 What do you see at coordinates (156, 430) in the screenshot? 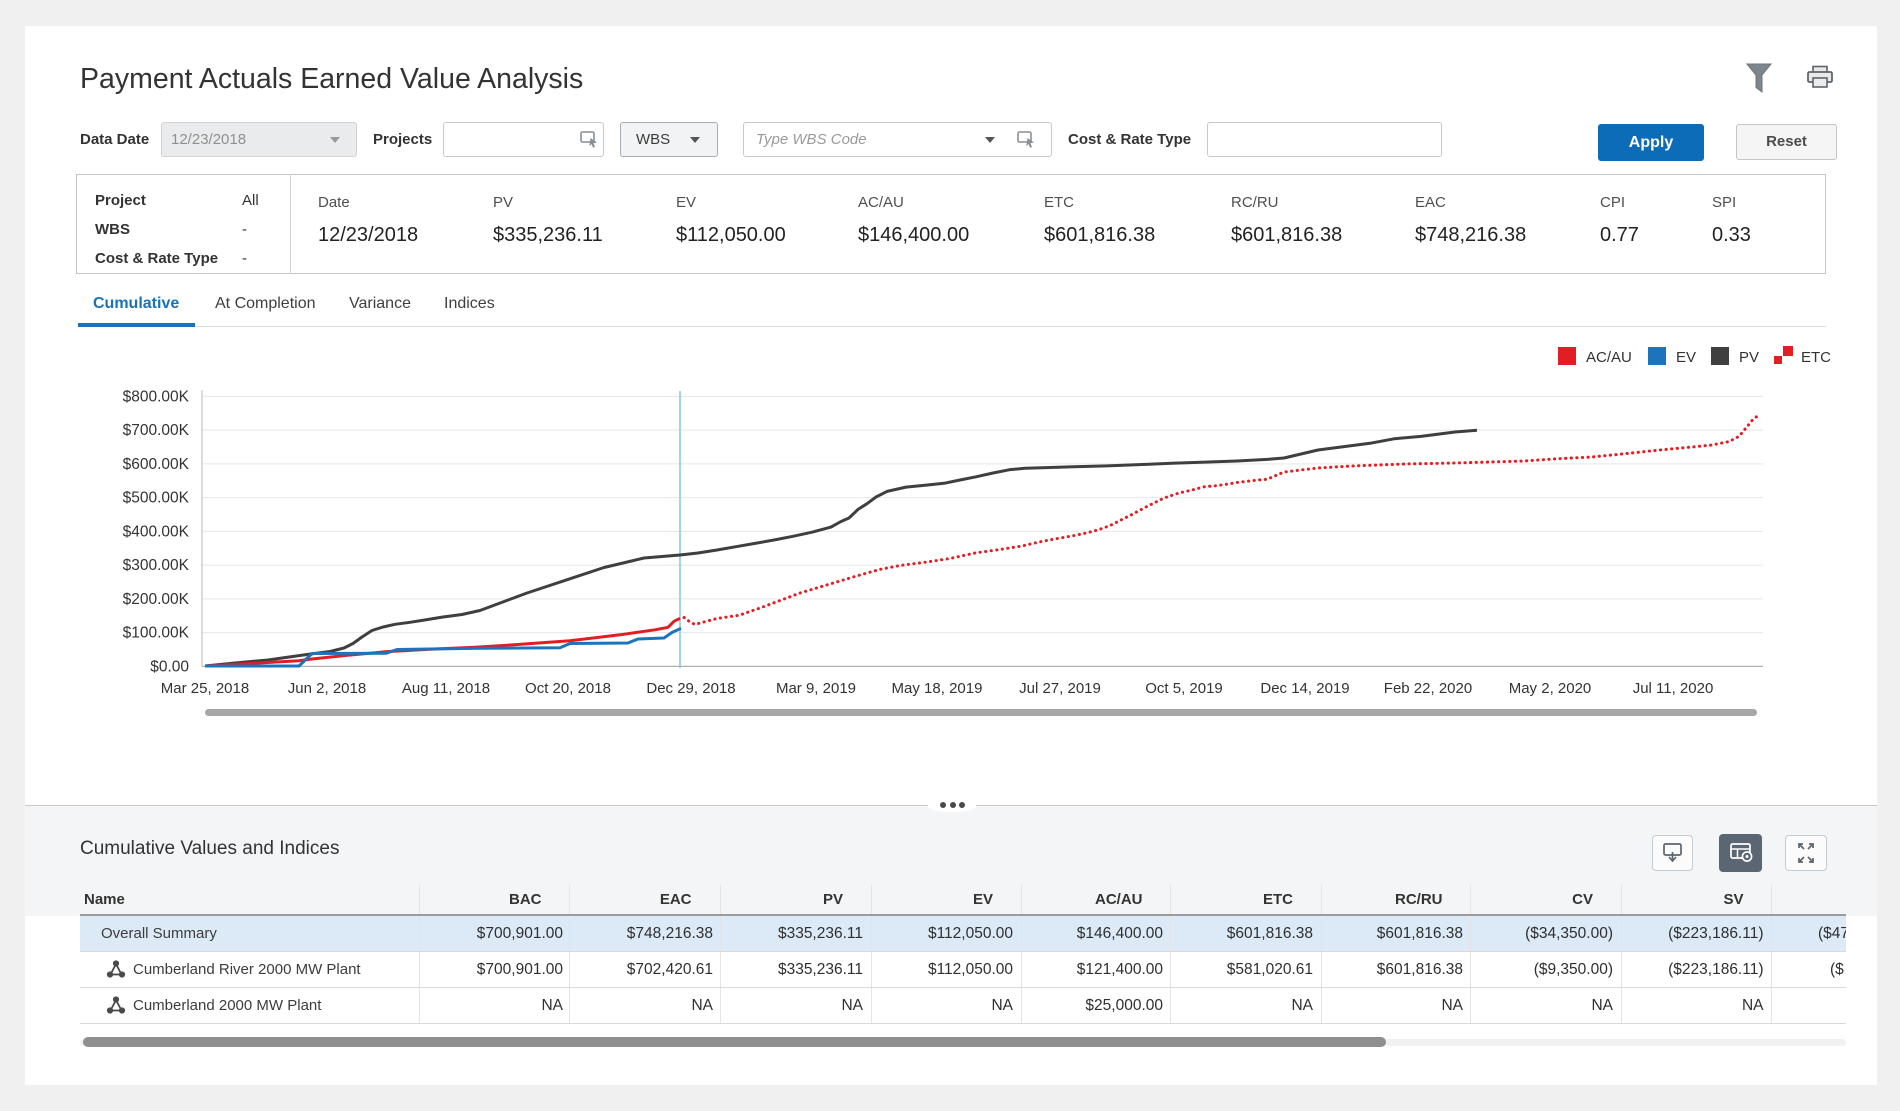
I see `svg-text: $700.00K` at bounding box center [156, 430].